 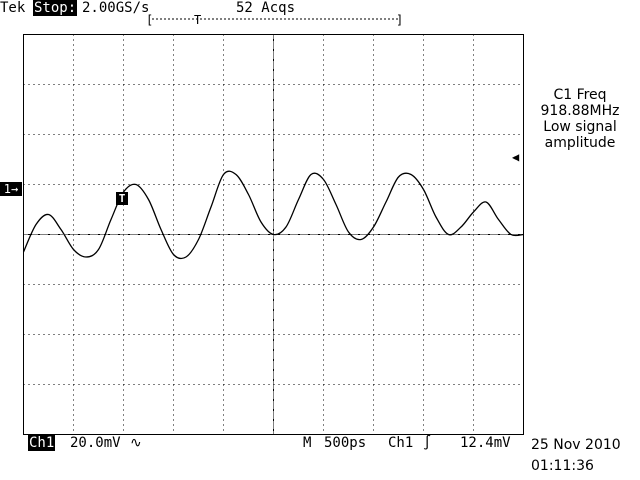 What do you see at coordinates (562, 466) in the screenshot?
I see `time: 01:11:36` at bounding box center [562, 466].